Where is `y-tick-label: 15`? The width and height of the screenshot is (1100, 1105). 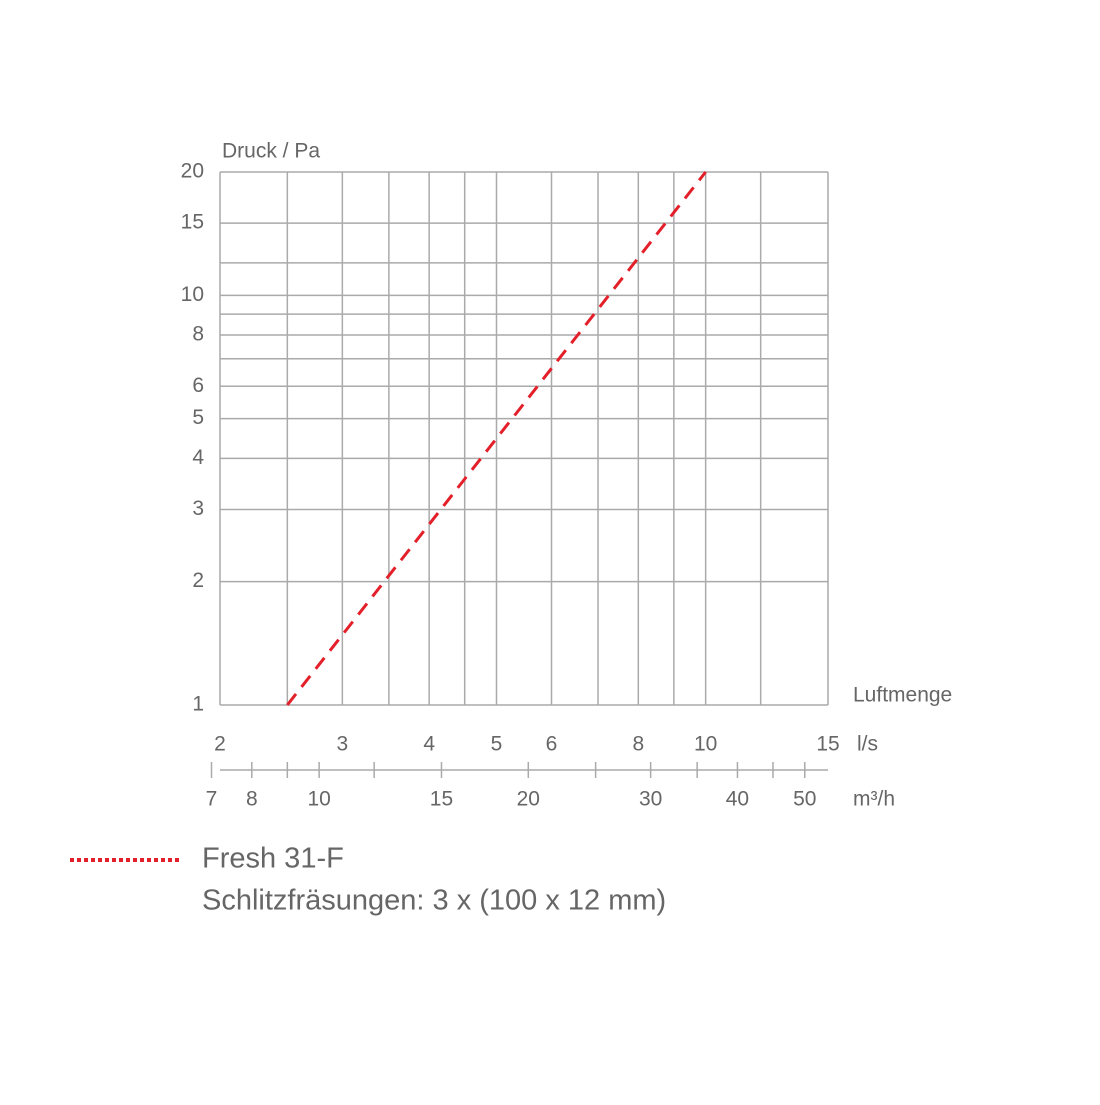
y-tick-label: 15 is located at coordinates (192, 222).